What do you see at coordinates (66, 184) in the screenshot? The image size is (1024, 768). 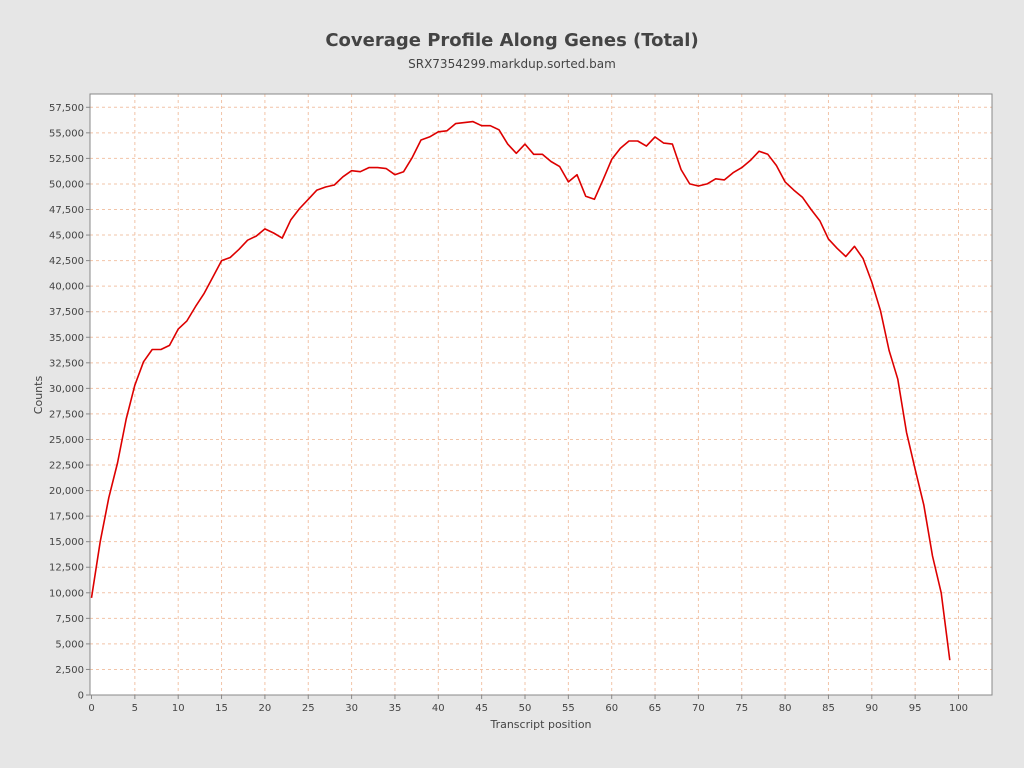 I see `y-tick-label: 50,000` at bounding box center [66, 184].